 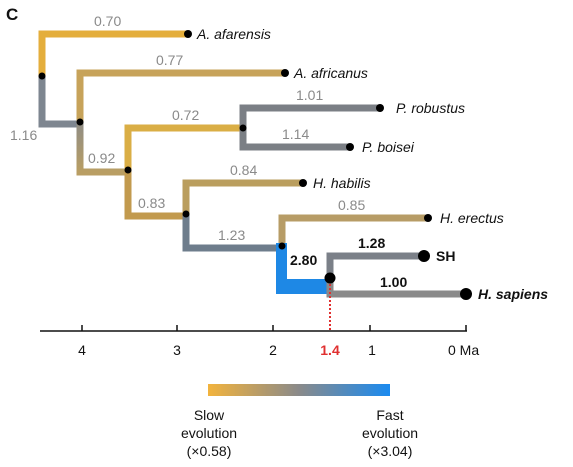 I want to click on taxon-boisei: P. boisei, so click(x=388, y=147).